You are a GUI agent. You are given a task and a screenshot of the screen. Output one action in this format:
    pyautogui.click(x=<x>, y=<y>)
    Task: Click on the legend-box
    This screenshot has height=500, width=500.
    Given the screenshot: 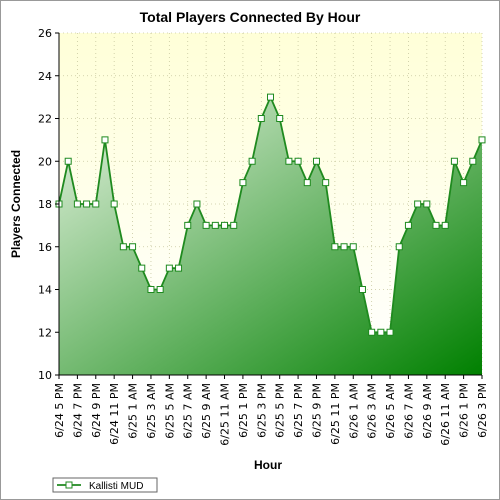 What is the action you would take?
    pyautogui.click(x=105, y=485)
    